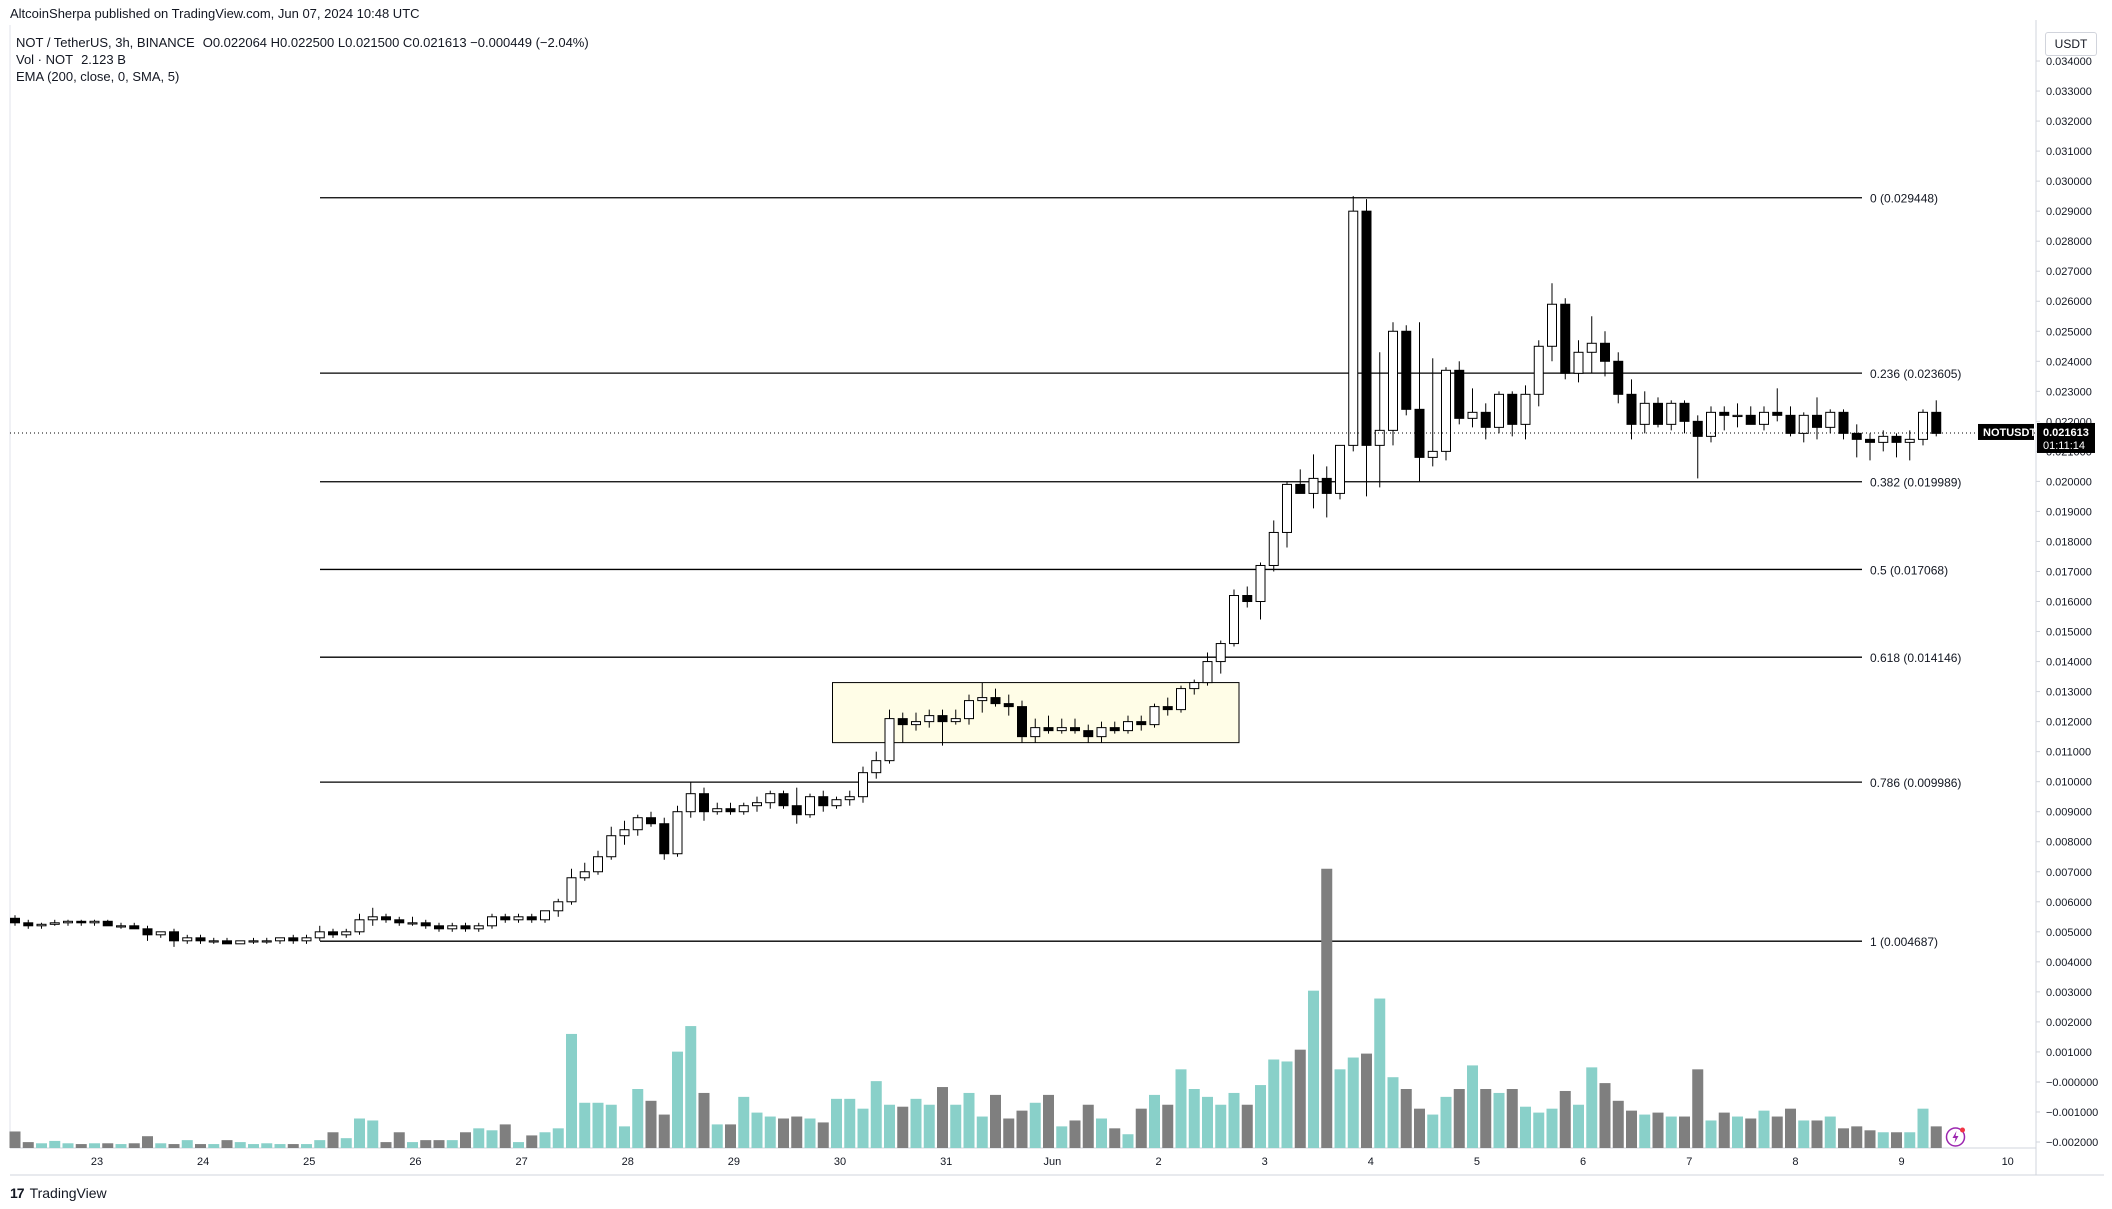 The width and height of the screenshot is (2112, 1209). Describe the element at coordinates (58, 1193) in the screenshot. I see `tradingview-brand: 17 TradingView` at that location.